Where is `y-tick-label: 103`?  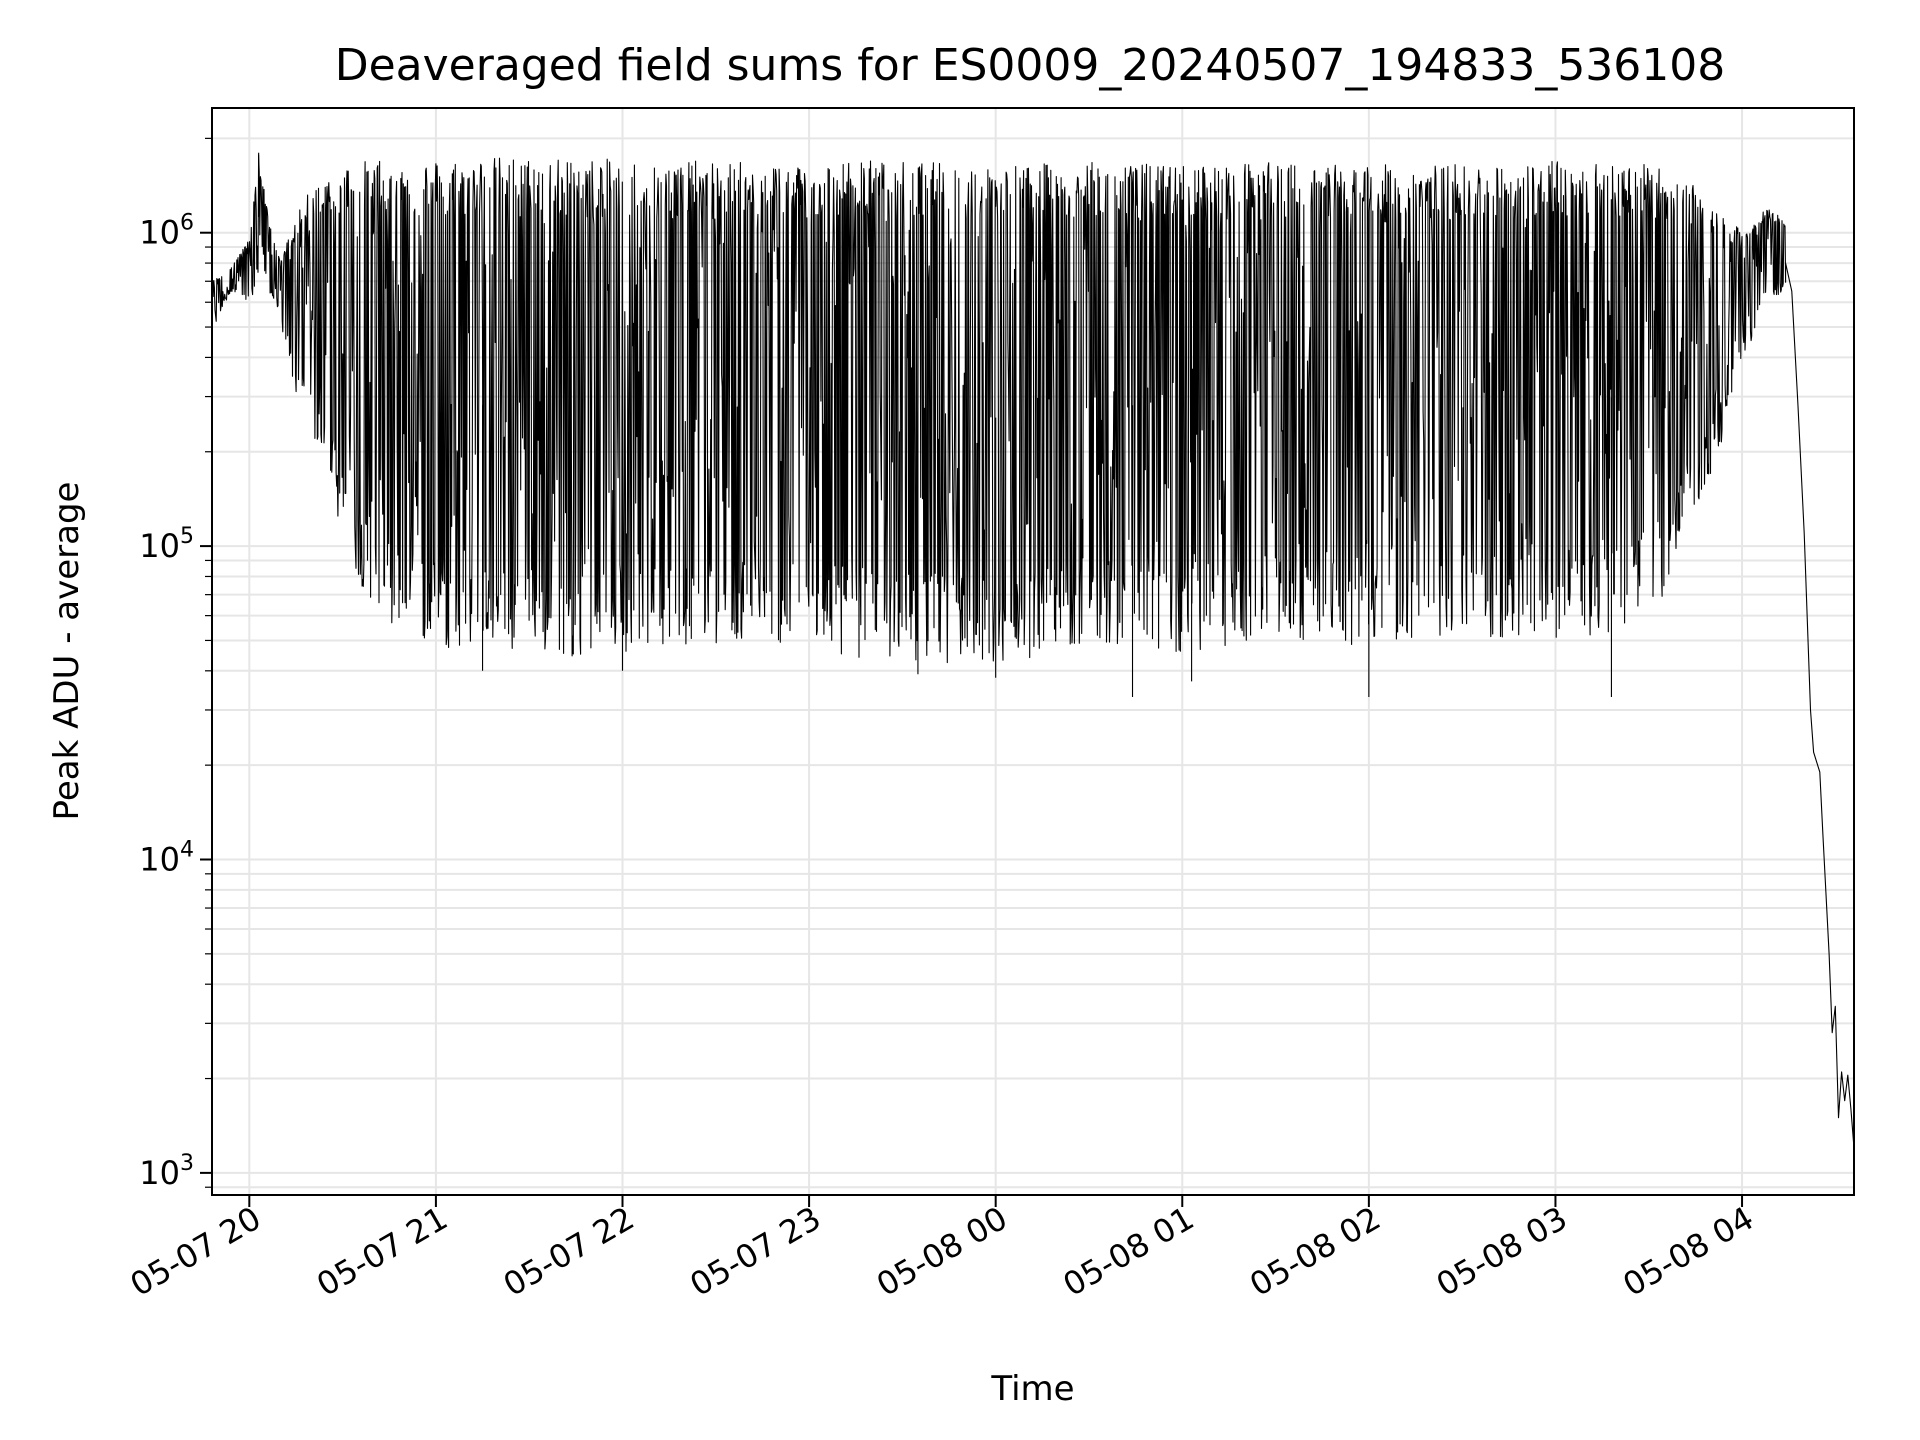
y-tick-label: 103 is located at coordinates (166, 1171).